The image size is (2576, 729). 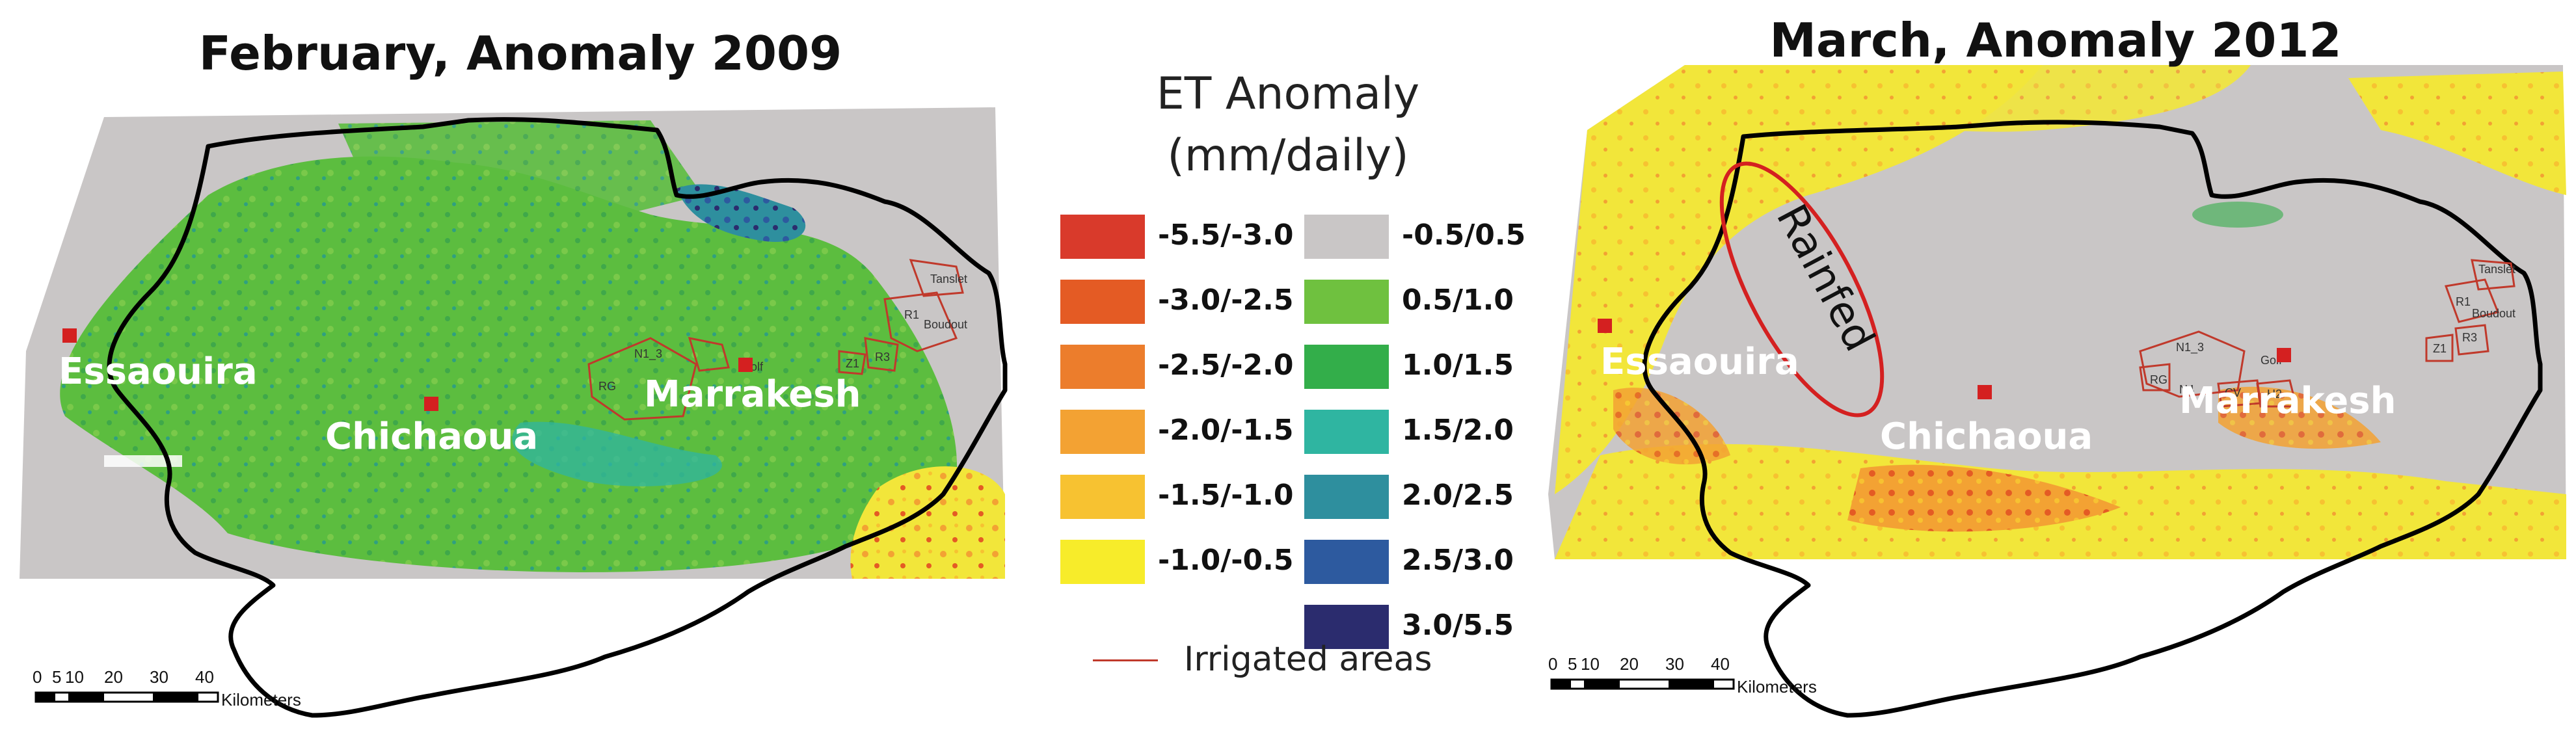 What do you see at coordinates (1802, 289) in the screenshot?
I see `rainfed-ellipse` at bounding box center [1802, 289].